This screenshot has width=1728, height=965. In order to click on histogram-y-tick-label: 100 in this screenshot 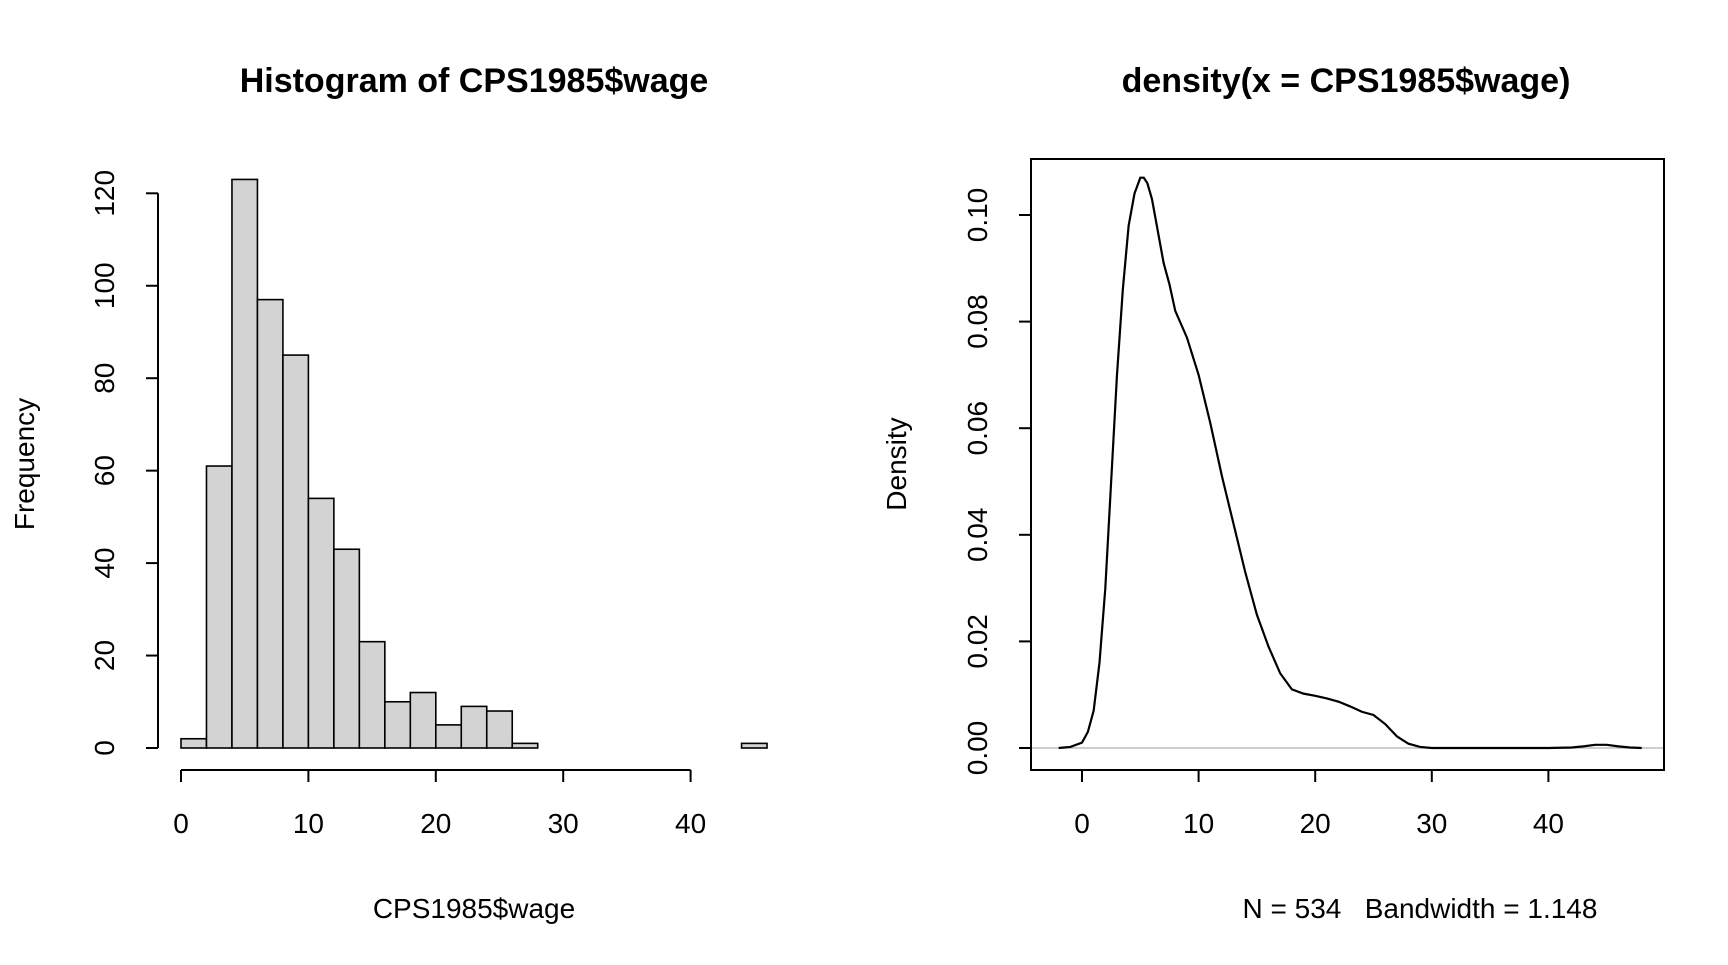, I will do `click(104, 285)`.